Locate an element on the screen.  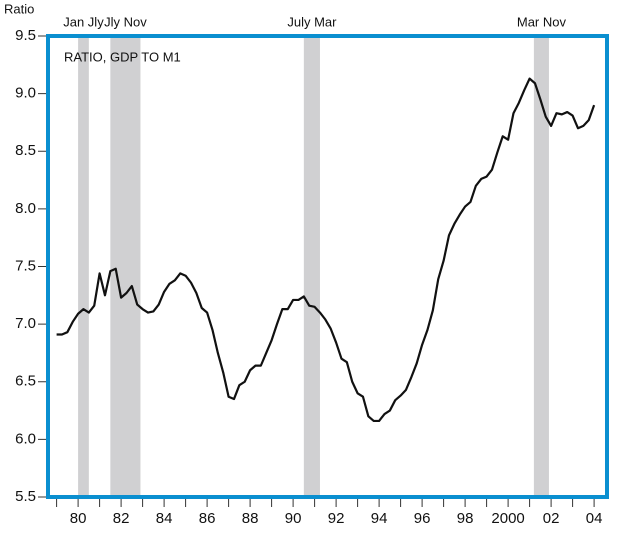
y-tick-label: 6.0 is located at coordinates (25, 438).